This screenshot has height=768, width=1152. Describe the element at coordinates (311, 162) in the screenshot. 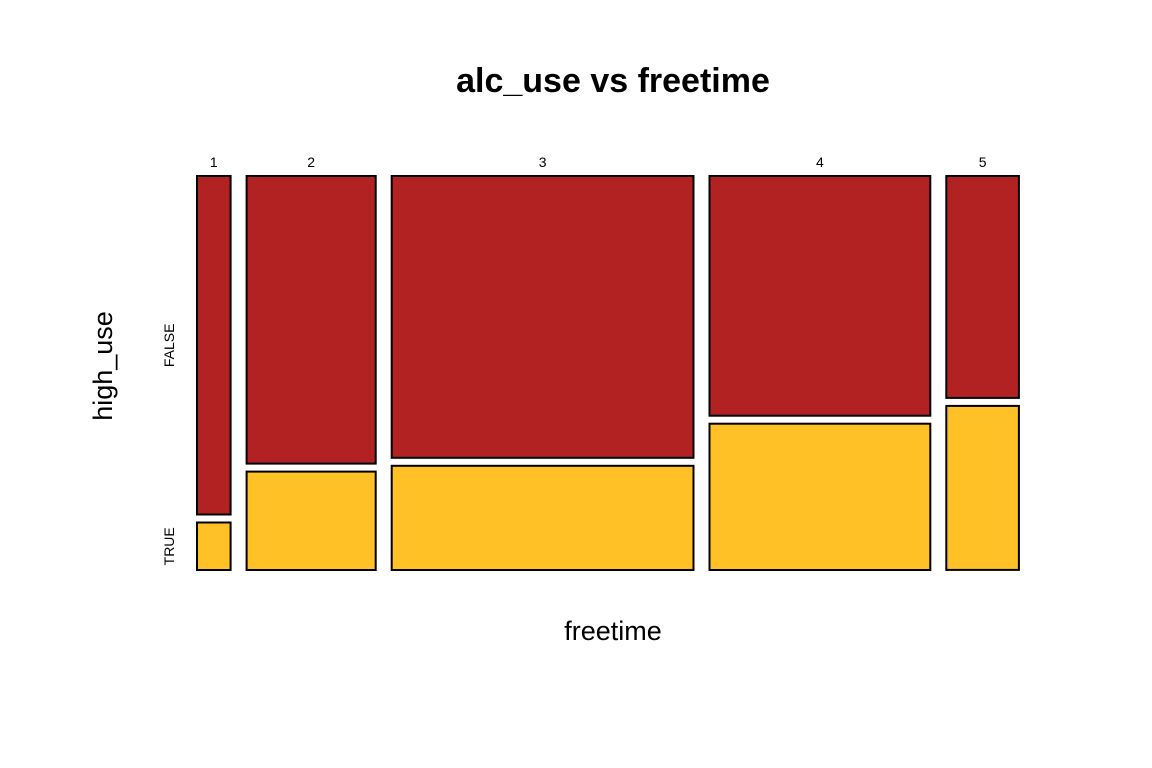

I see `x-category-label-2: 2` at that location.